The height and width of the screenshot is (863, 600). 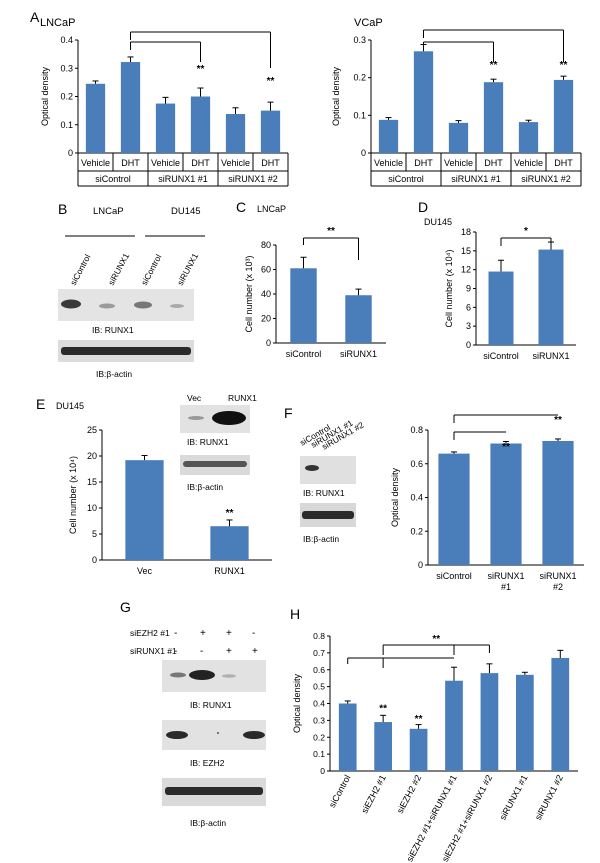 I want to click on charta2-group-label: siRUNX1 #1, so click(x=476, y=179).